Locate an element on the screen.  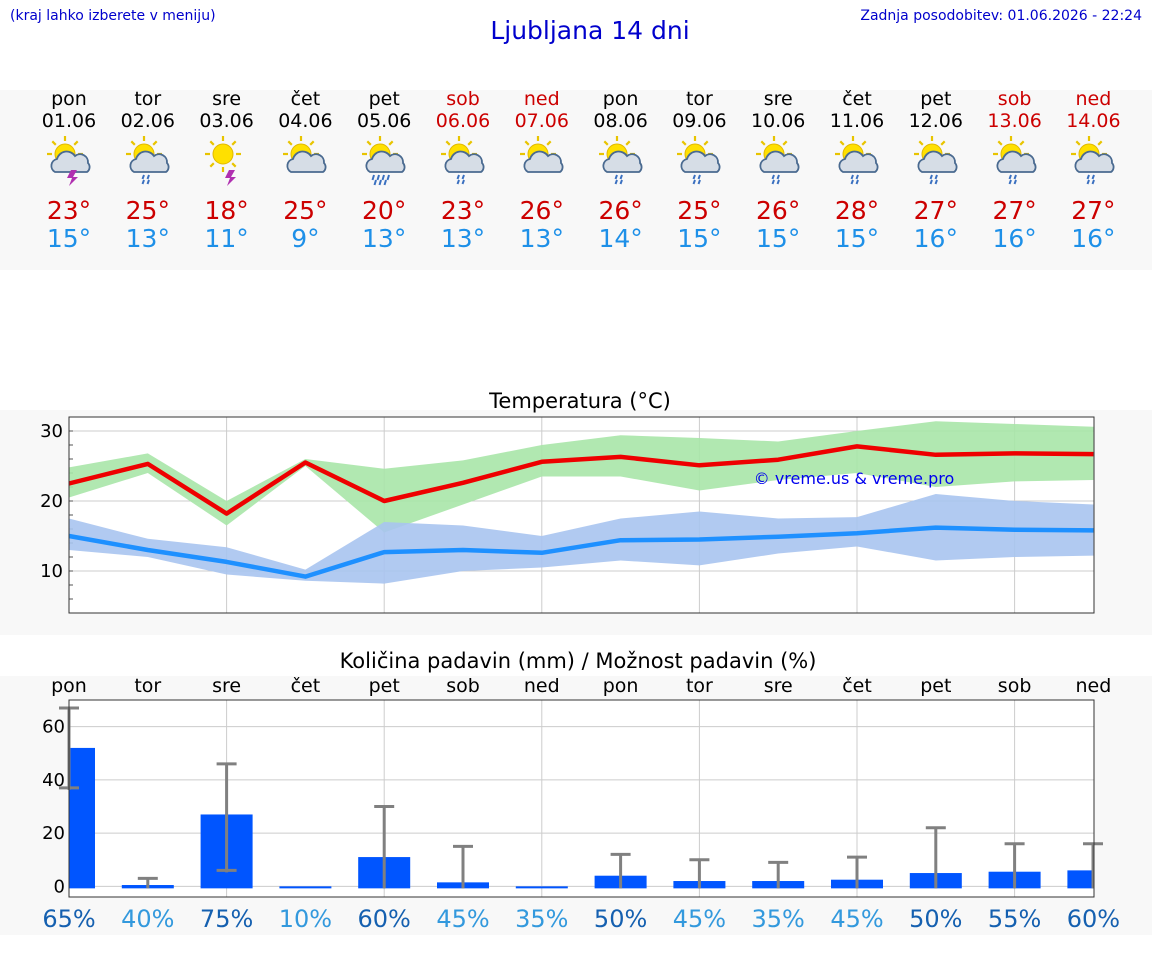
sun-cloud-lightning-icon is located at coordinates (70, 161).